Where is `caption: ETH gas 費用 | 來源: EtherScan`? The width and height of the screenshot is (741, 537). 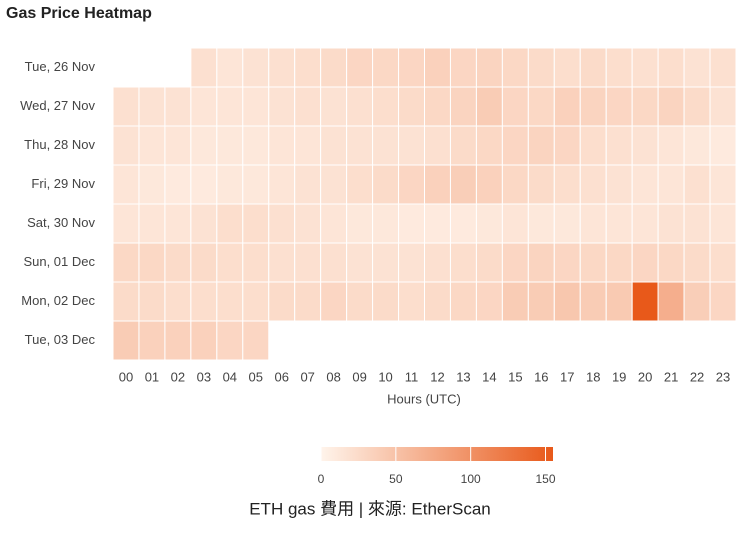 caption: ETH gas 費用 | 來源: EtherScan is located at coordinates (370, 508).